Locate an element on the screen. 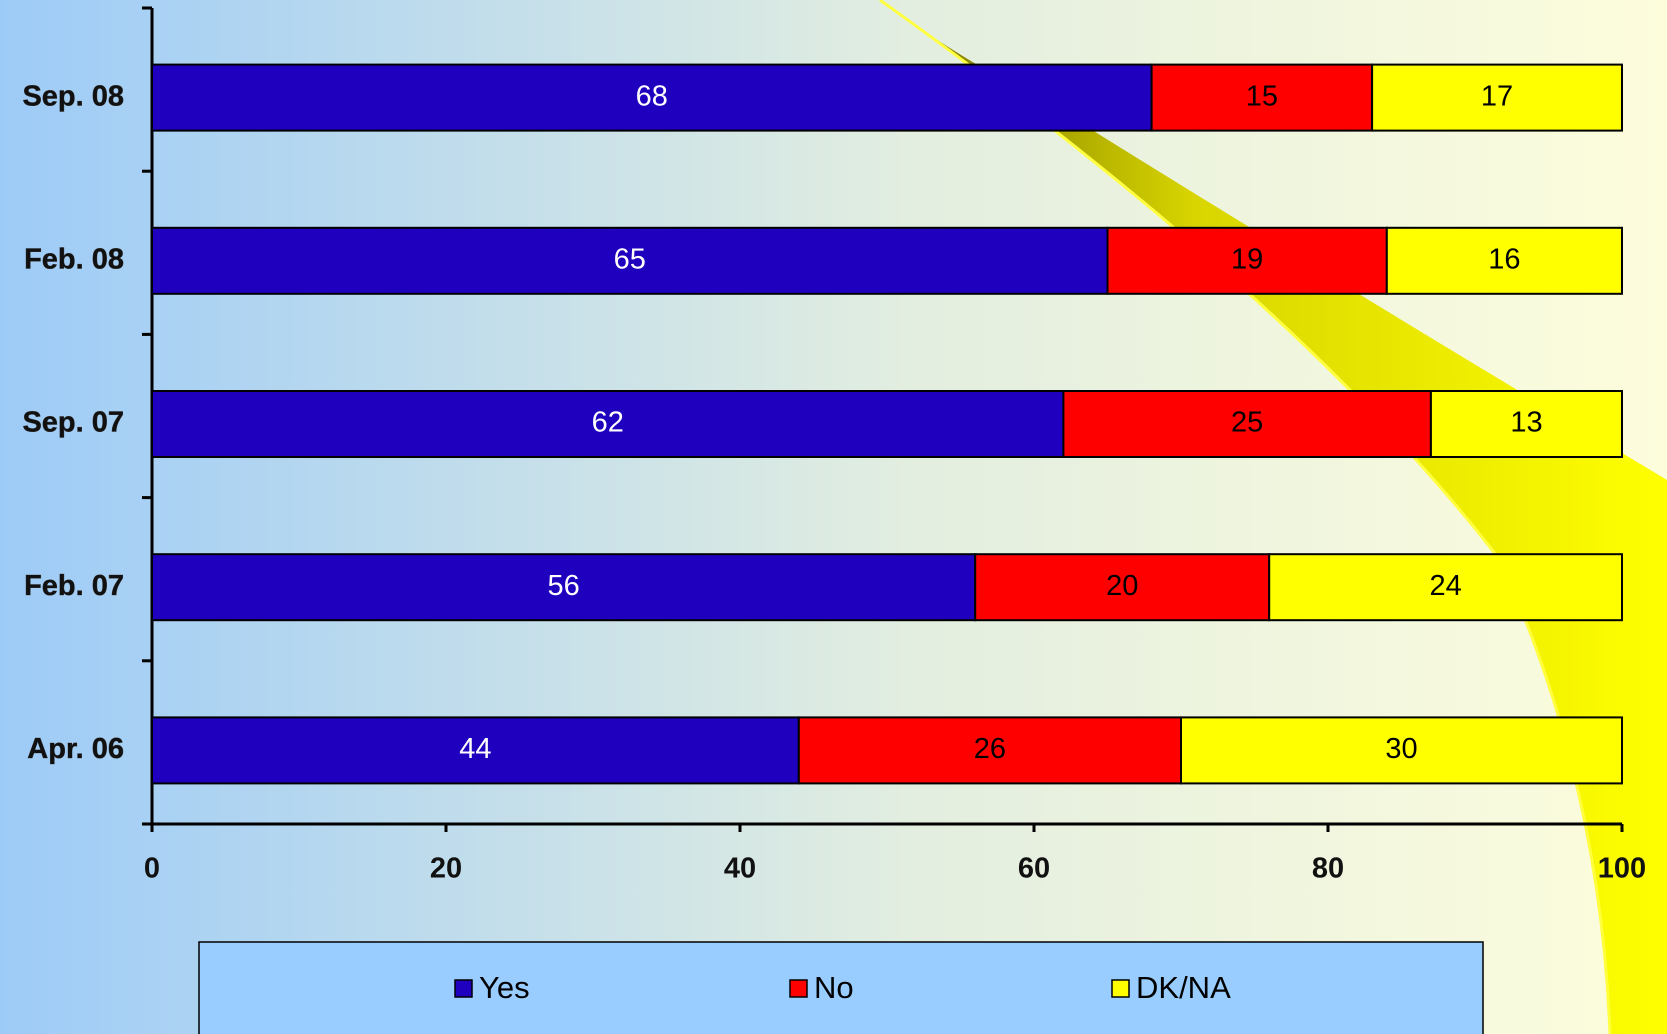 This screenshot has width=1667, height=1034. y-tick-label: Sep. 08 is located at coordinates (73, 96).